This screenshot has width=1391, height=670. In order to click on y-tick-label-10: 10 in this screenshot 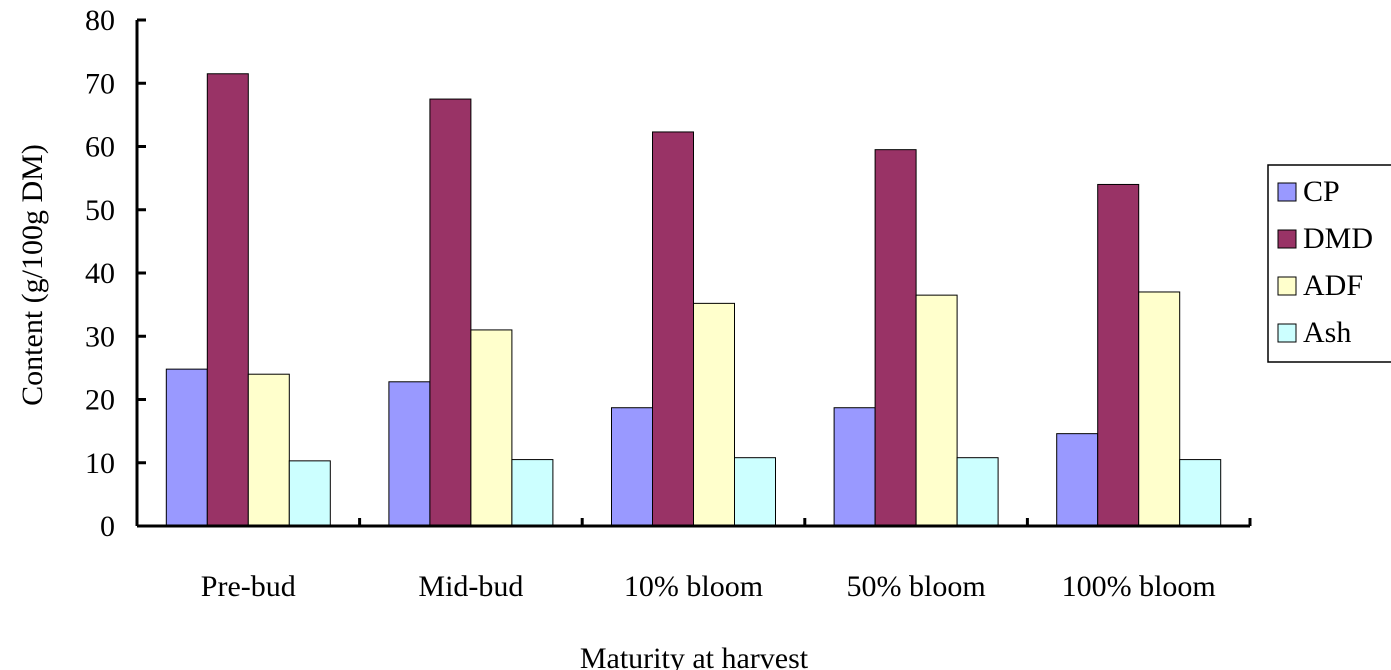, I will do `click(100, 463)`.